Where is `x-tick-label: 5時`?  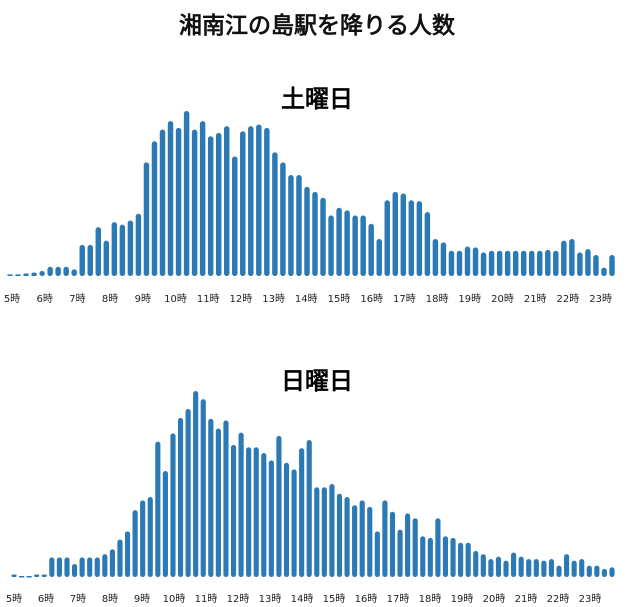
x-tick-label: 5時 is located at coordinates (12, 299).